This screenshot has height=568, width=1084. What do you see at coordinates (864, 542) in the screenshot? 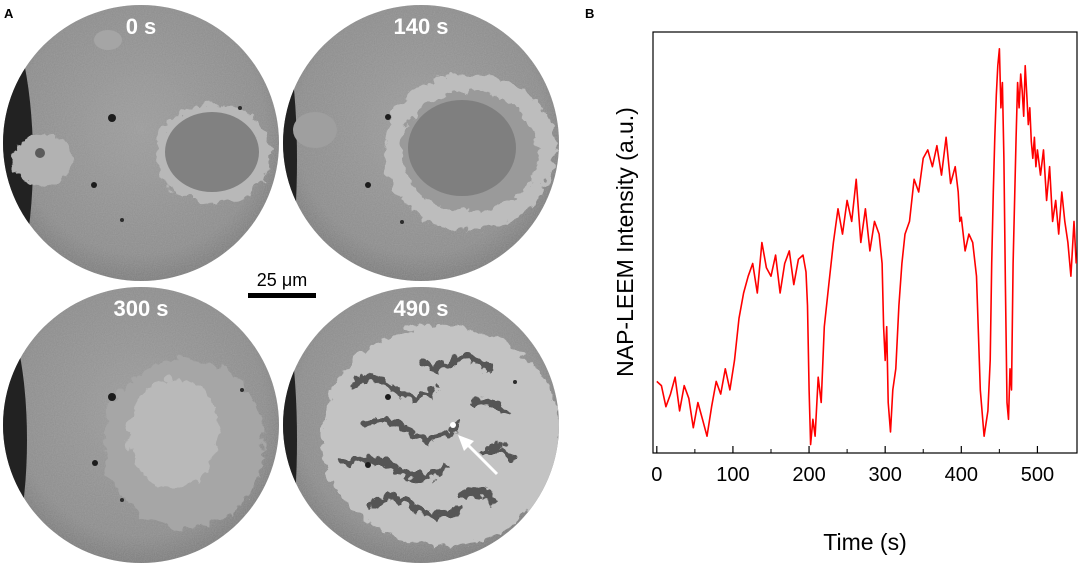
I see `x-axis-title: Time (s)` at bounding box center [864, 542].